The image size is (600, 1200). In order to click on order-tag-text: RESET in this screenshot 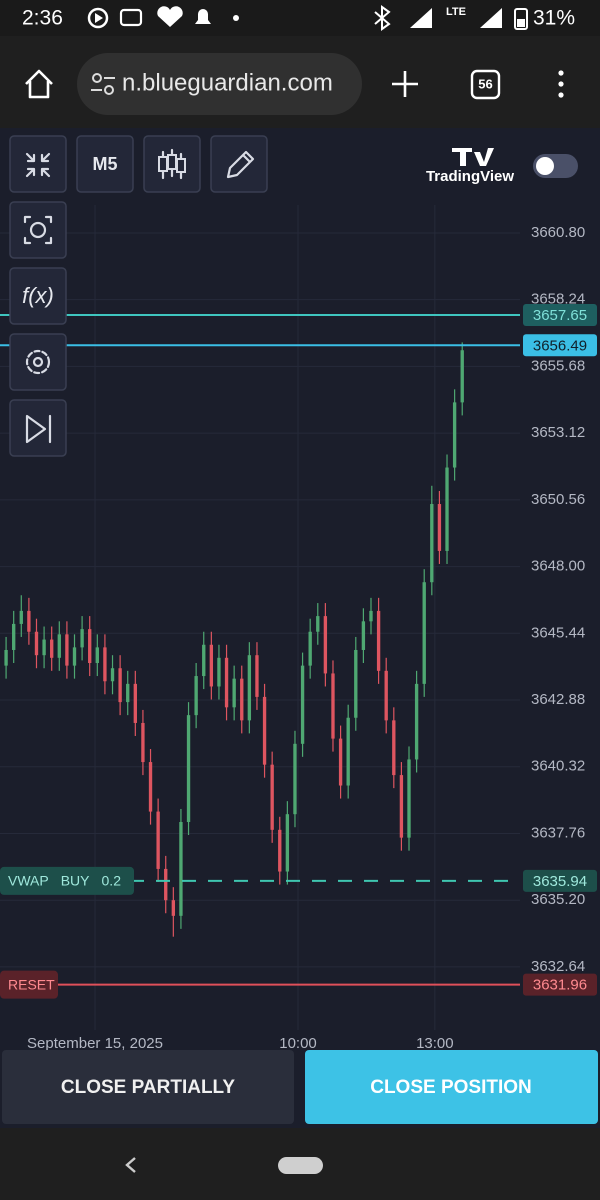, I will do `click(31, 984)`.